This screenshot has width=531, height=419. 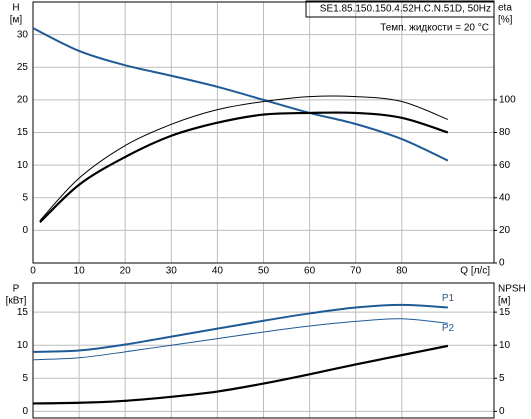 What do you see at coordinates (23, 34) in the screenshot?
I see `y-tick-label: 30` at bounding box center [23, 34].